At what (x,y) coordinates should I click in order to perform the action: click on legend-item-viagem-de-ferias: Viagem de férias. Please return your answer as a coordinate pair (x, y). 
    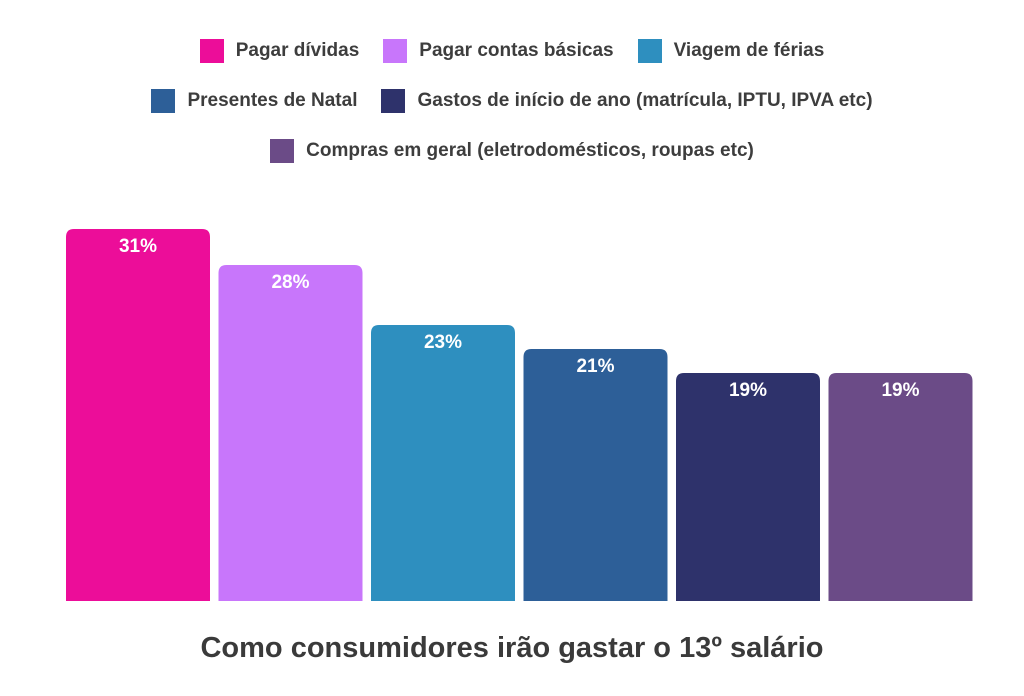
    Looking at the image, I should click on (731, 51).